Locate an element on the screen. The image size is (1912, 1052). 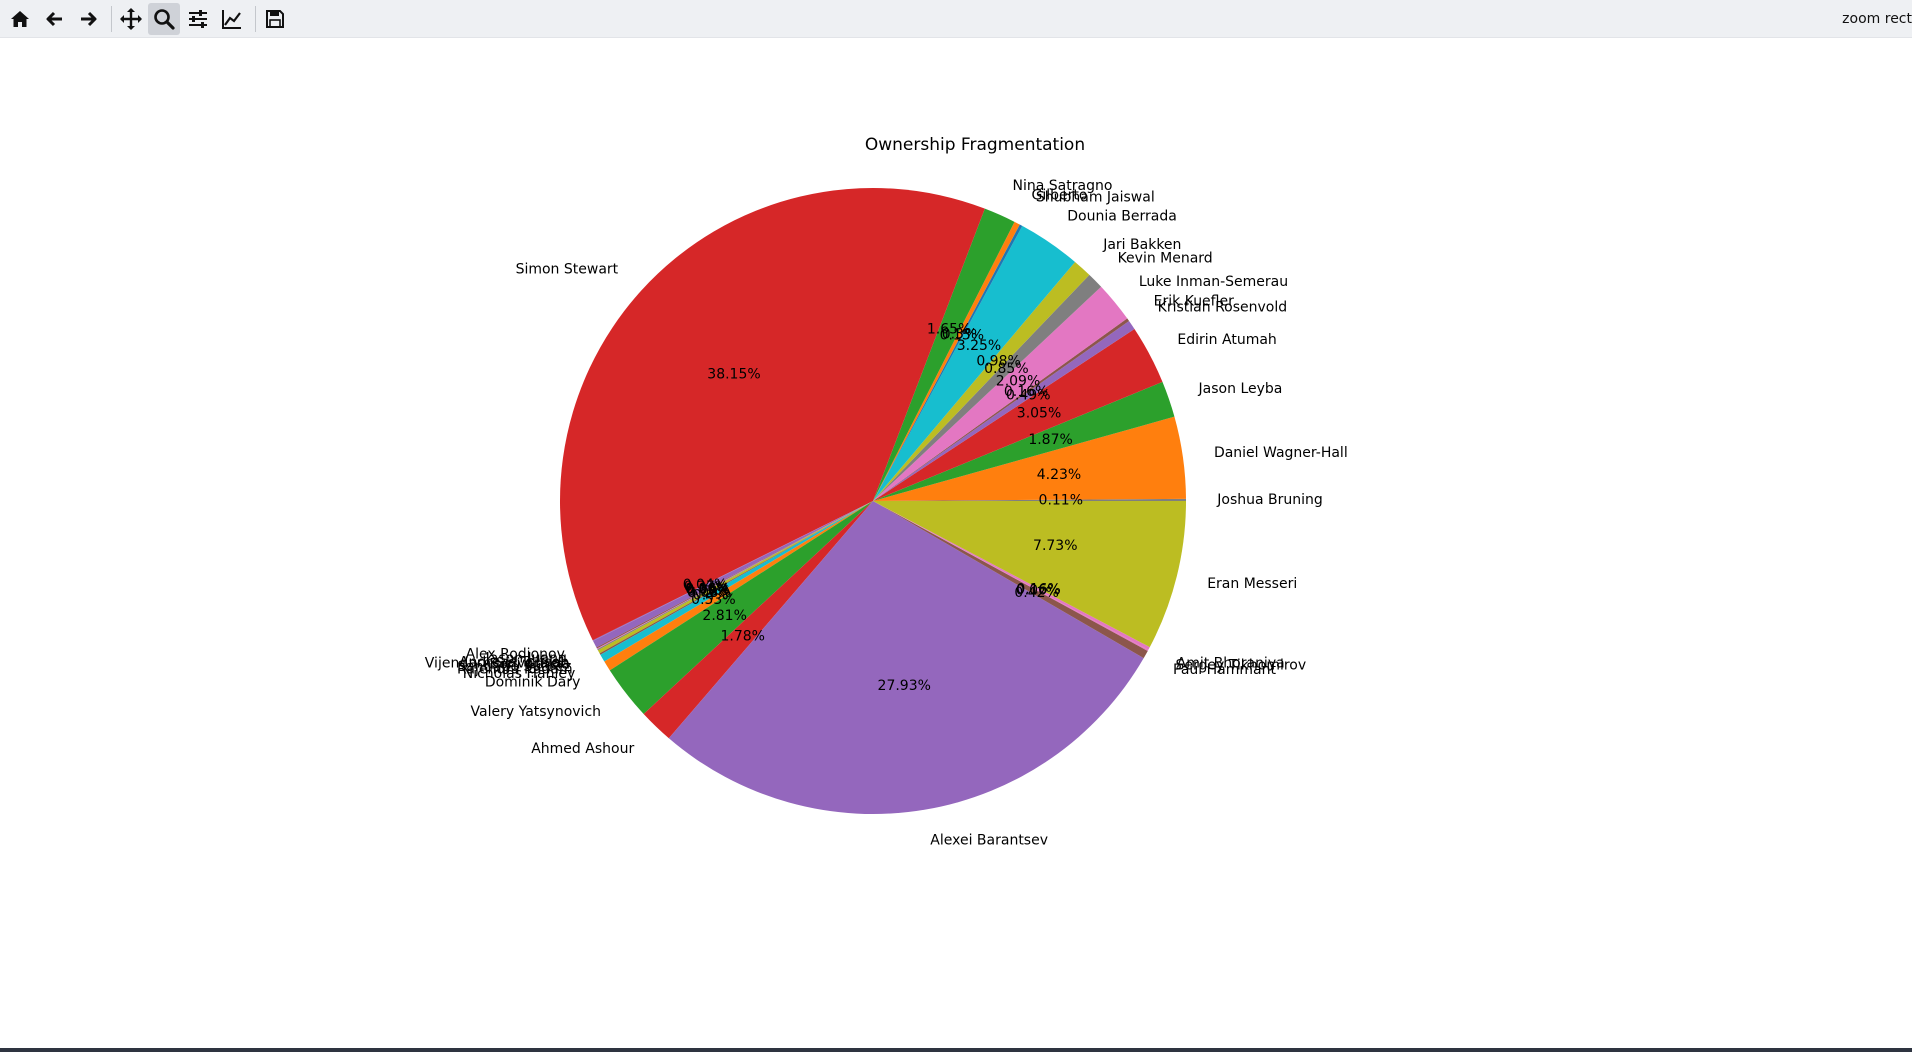
slice-joshua-bruning is located at coordinates (1029, 499).